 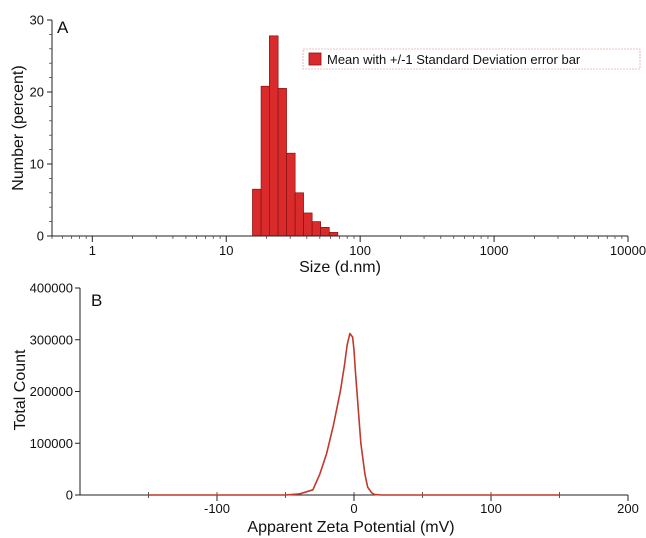 What do you see at coordinates (18, 127) in the screenshot?
I see `panel-a-y-axis-title: Number (percent)` at bounding box center [18, 127].